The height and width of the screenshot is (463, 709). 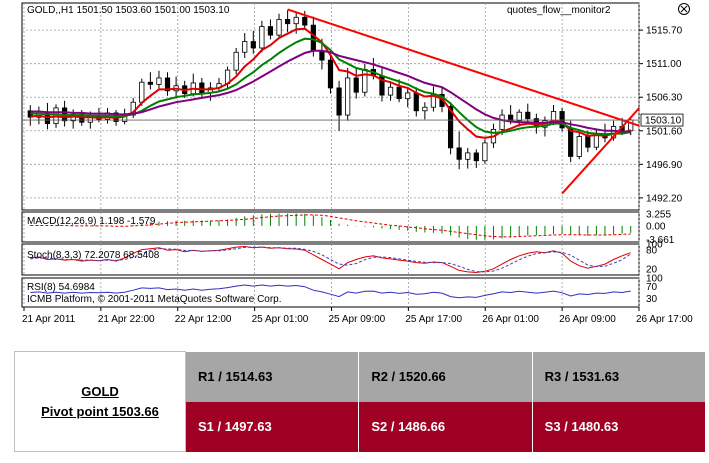 What do you see at coordinates (203, 319) in the screenshot?
I see `x-tick-label: 22 Apr 12:00` at bounding box center [203, 319].